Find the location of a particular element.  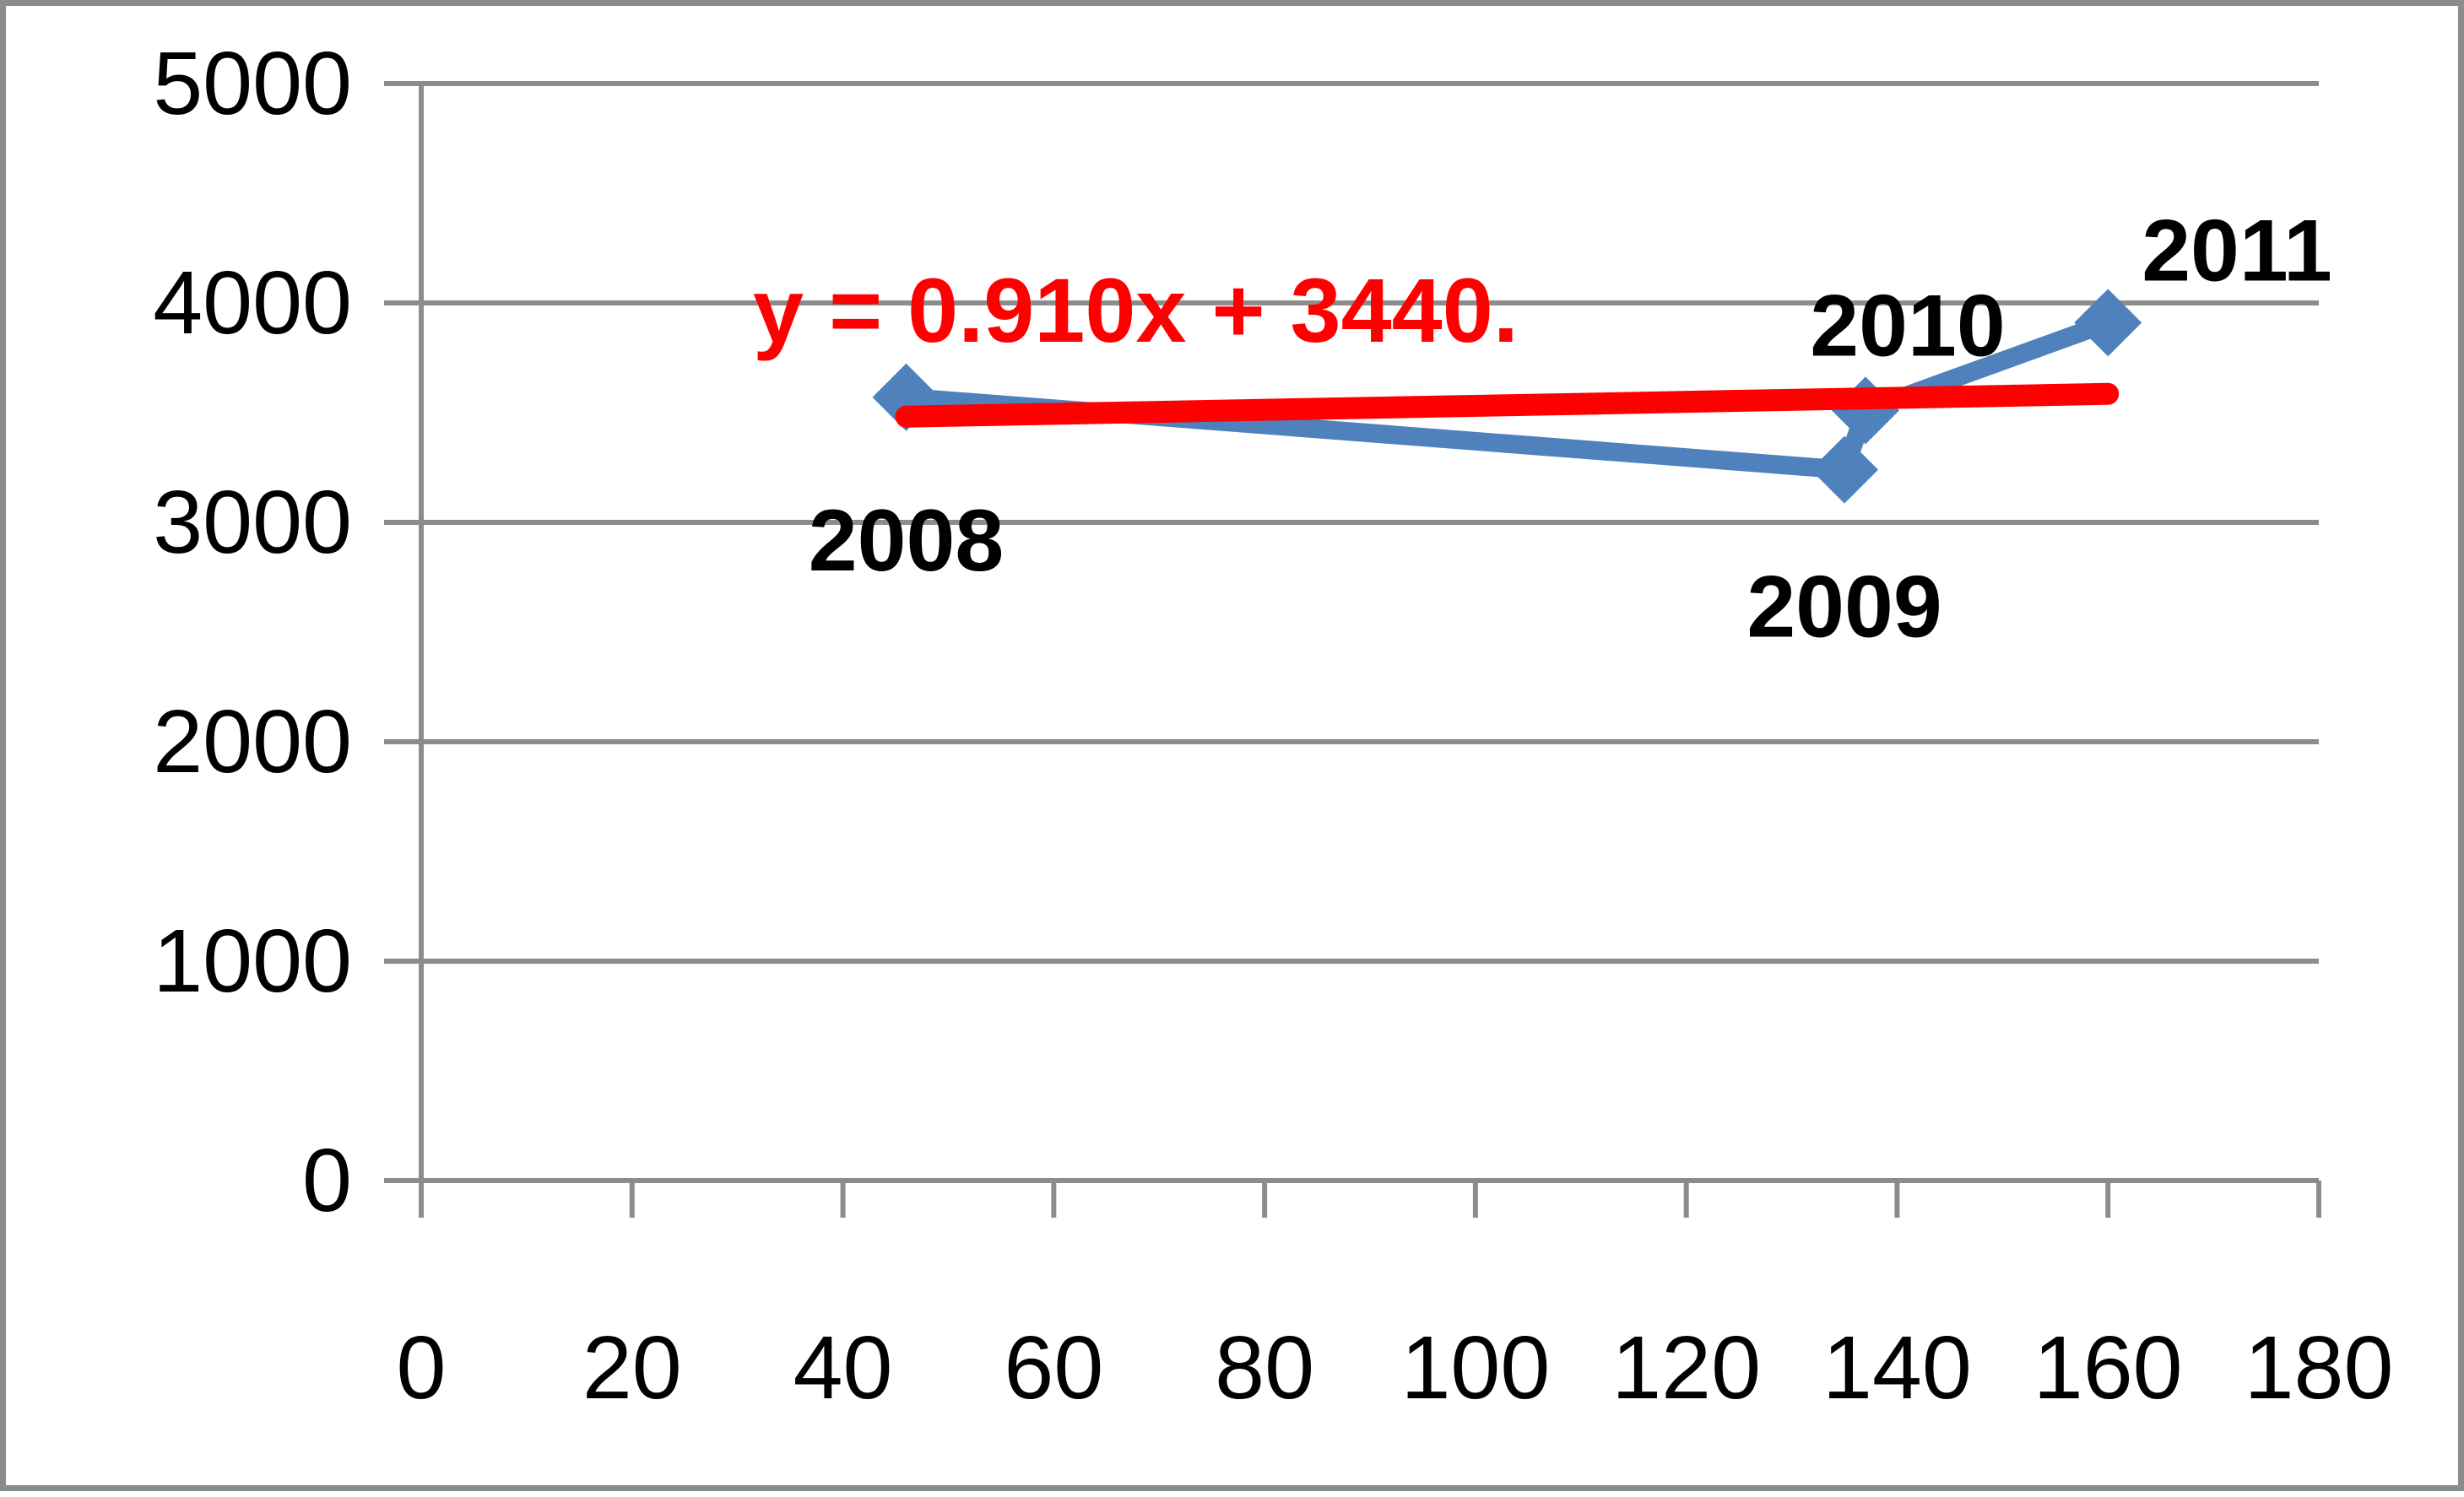

y-tick-label: 4000 is located at coordinates (252, 303).